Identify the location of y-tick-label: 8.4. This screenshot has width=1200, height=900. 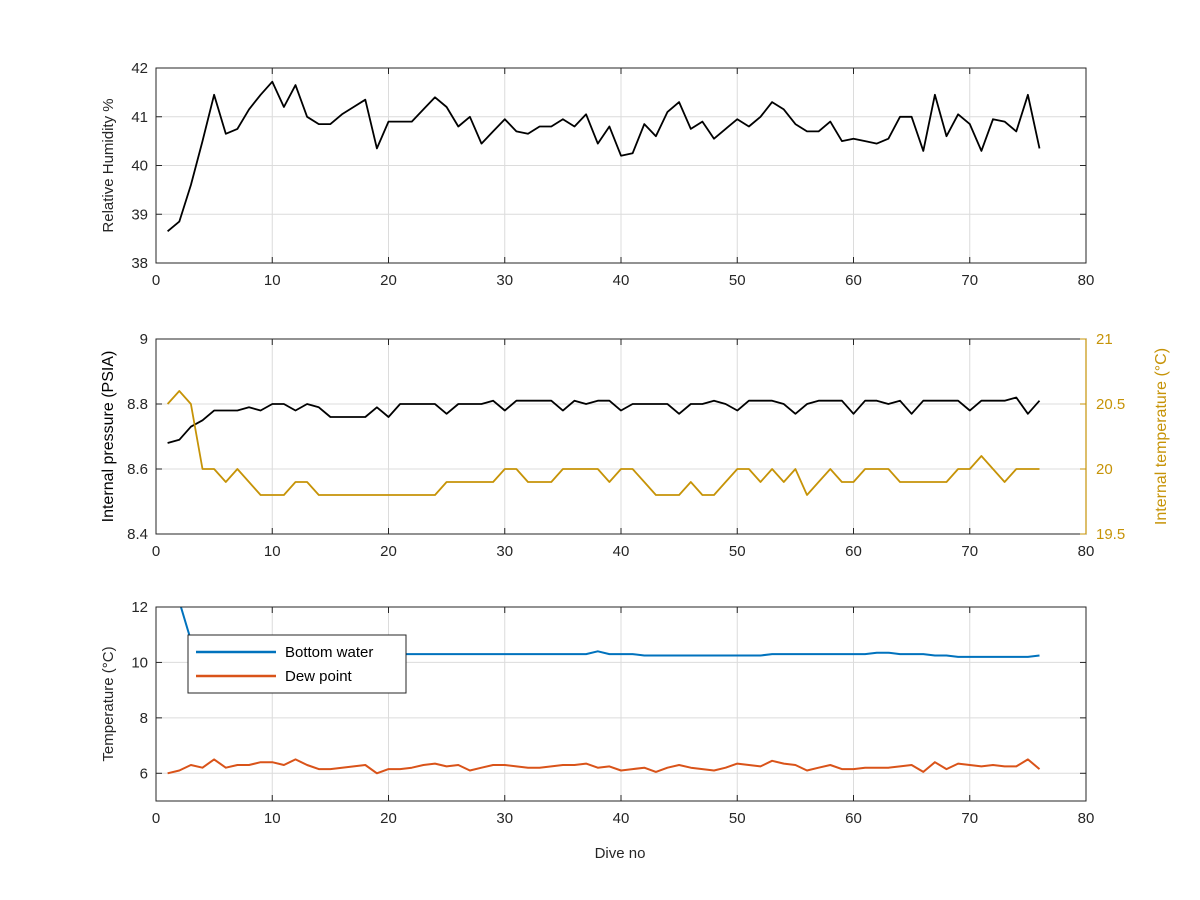
(137, 534).